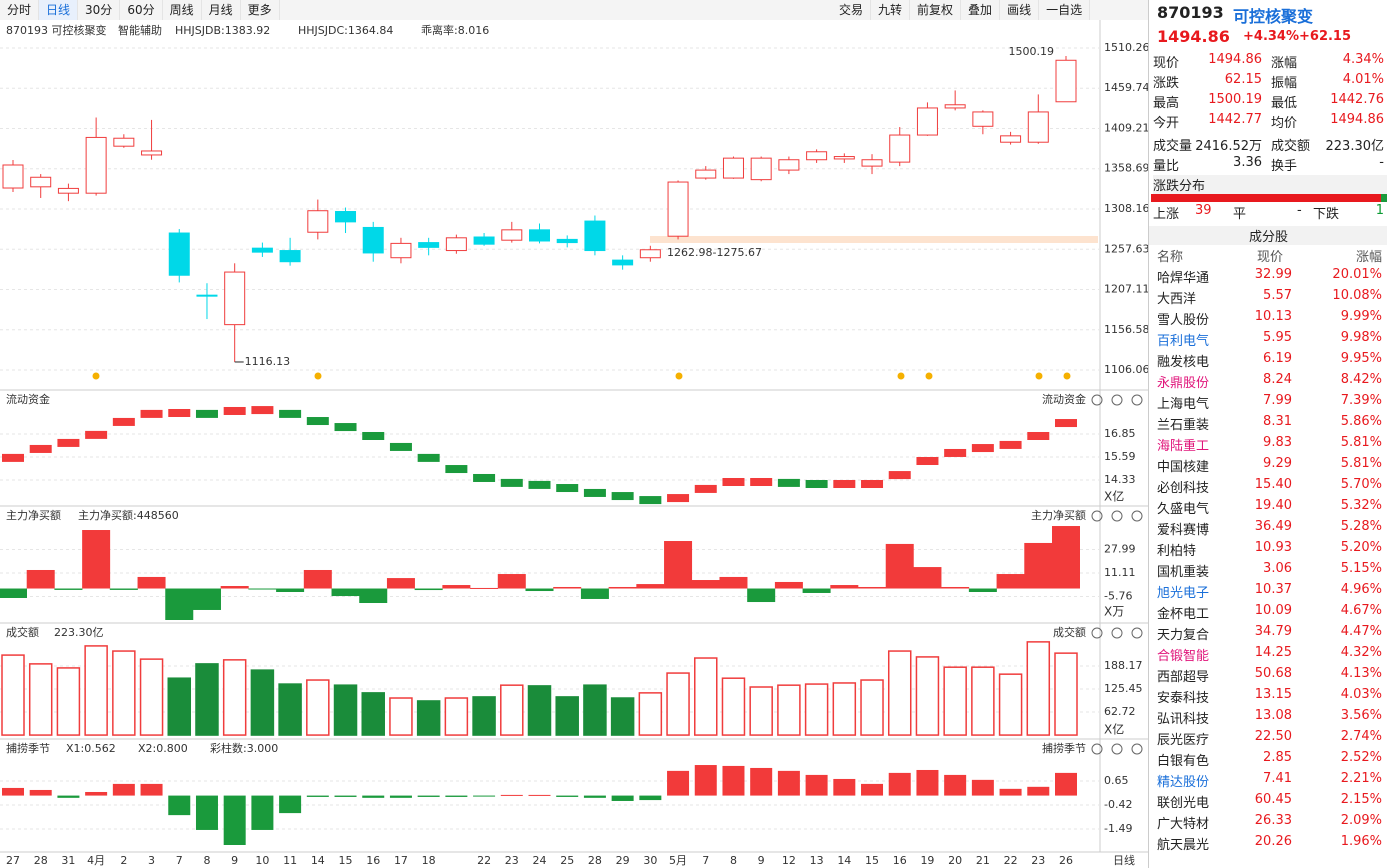  What do you see at coordinates (1183, 782) in the screenshot?
I see `stock-name: 精达股份` at bounding box center [1183, 782].